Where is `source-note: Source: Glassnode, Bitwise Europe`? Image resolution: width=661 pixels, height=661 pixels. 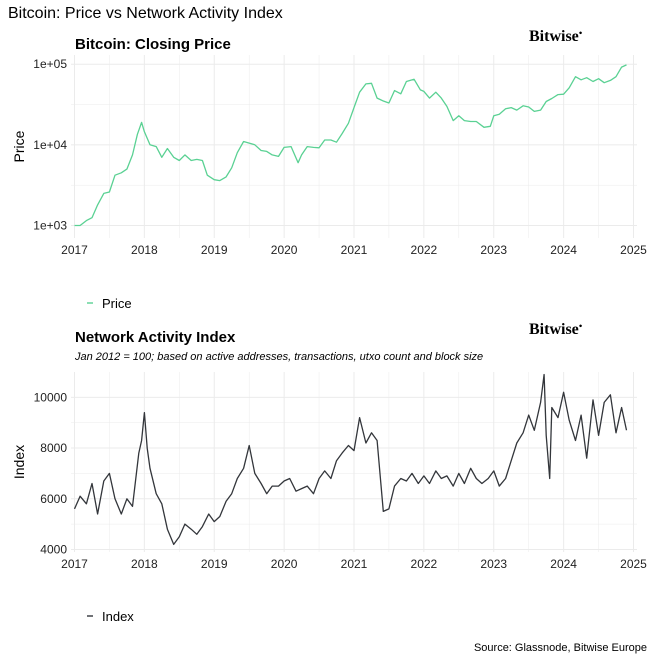 source-note: Source: Glassnode, Bitwise Europe is located at coordinates (560, 648).